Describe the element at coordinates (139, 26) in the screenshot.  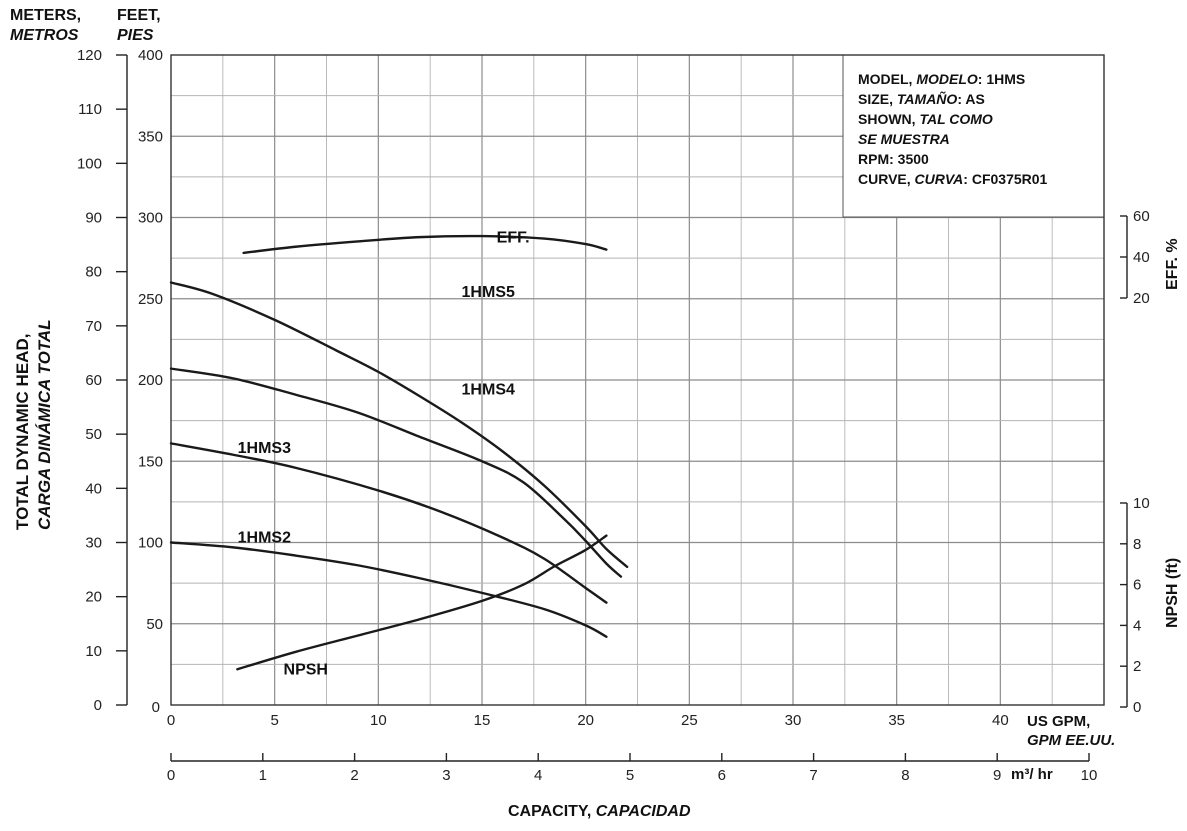
I see `feet-unit-label: FEET, PIES` at that location.